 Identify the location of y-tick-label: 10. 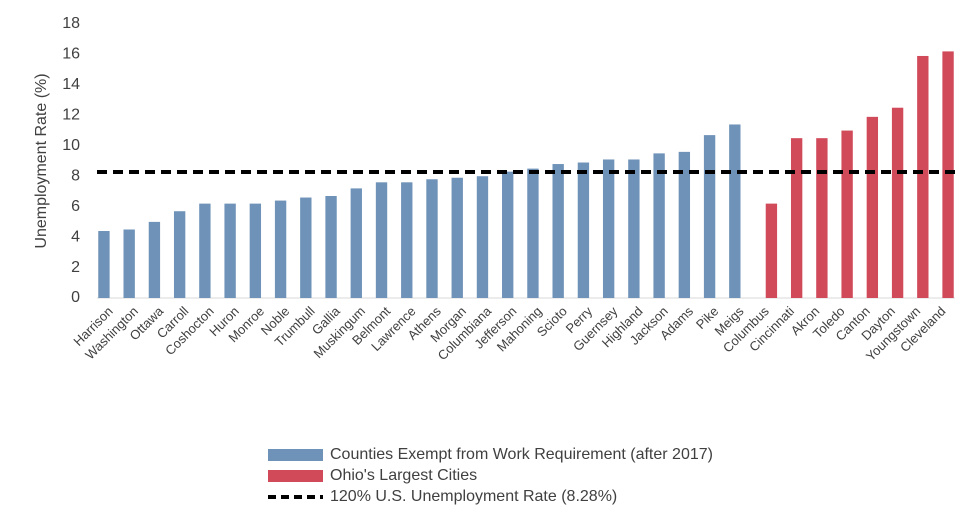
(71, 145).